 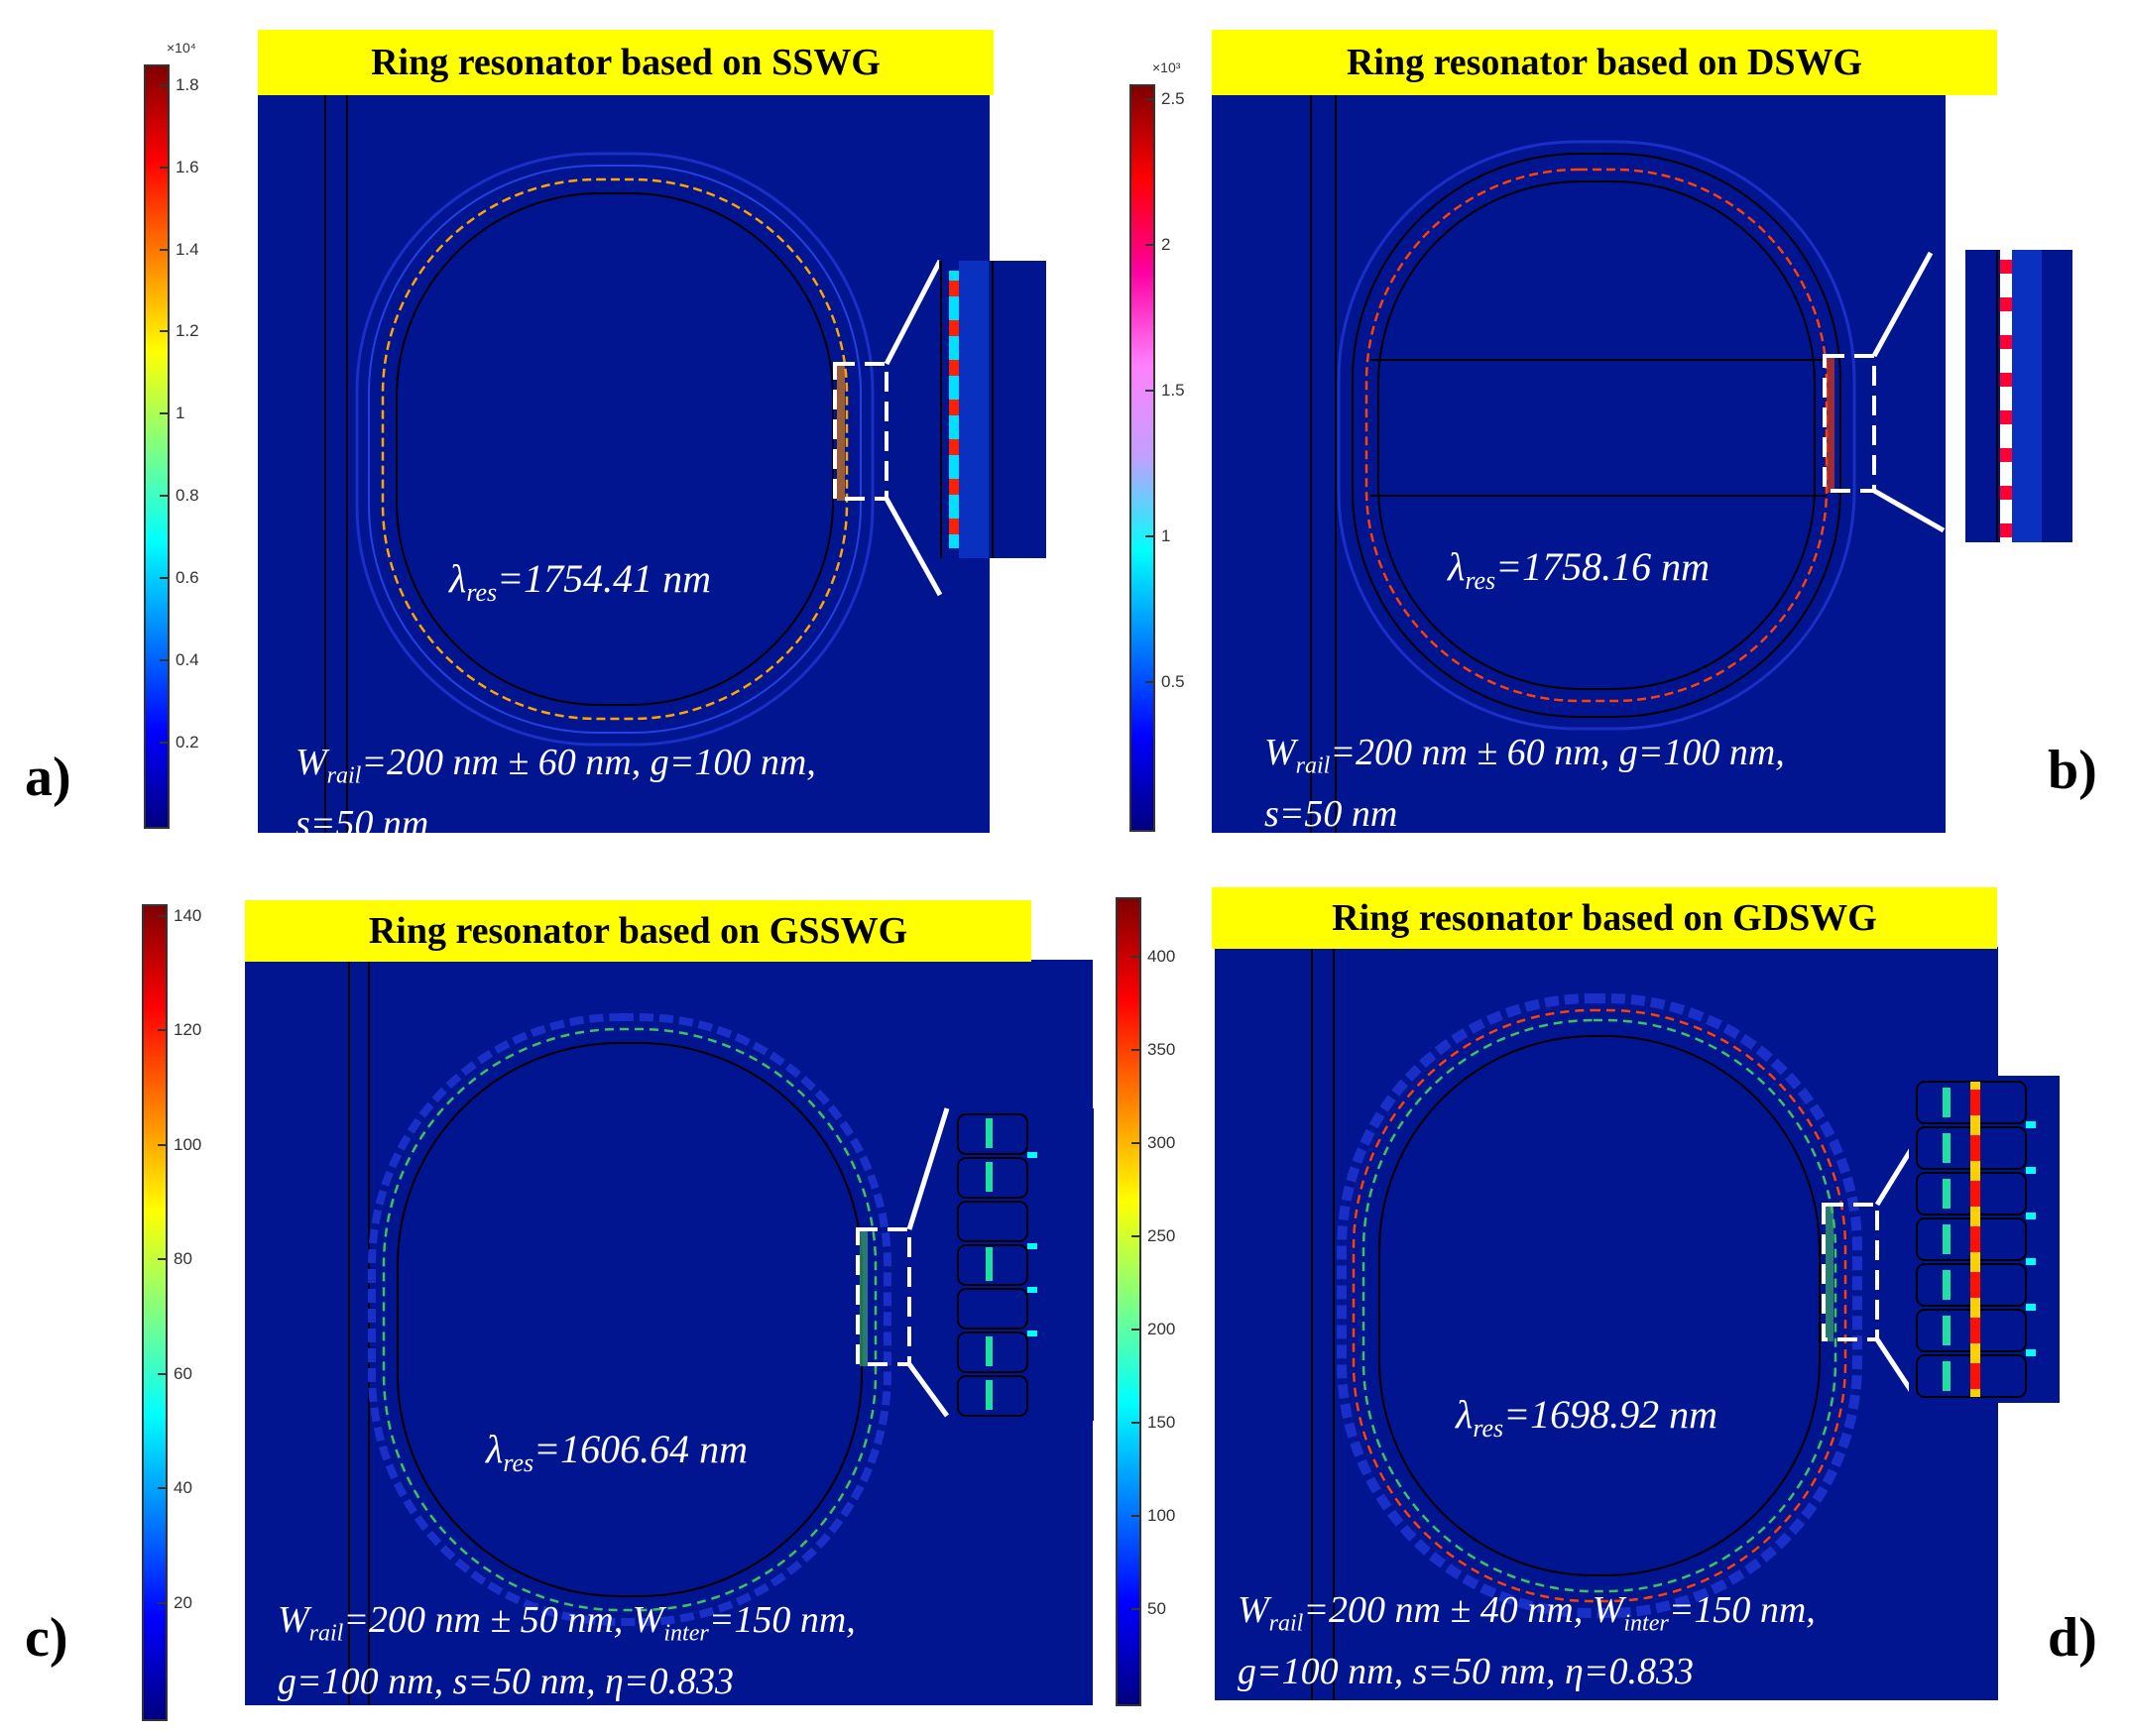 I want to click on panel-b-resonance-wavelength: λres=1758.16 nm, so click(x=1579, y=569).